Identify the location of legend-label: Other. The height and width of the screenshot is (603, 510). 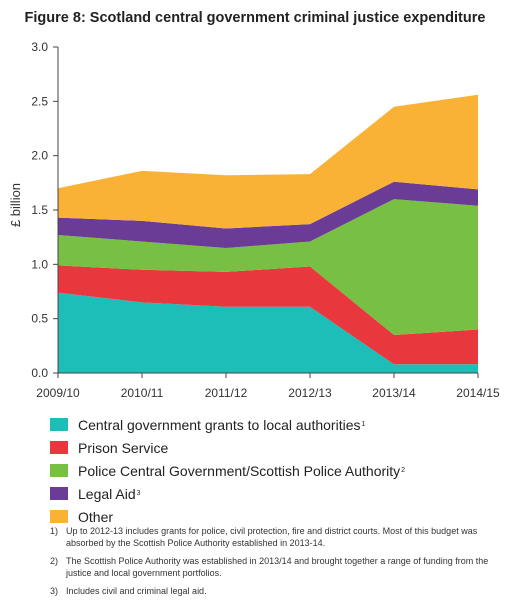
(96, 516).